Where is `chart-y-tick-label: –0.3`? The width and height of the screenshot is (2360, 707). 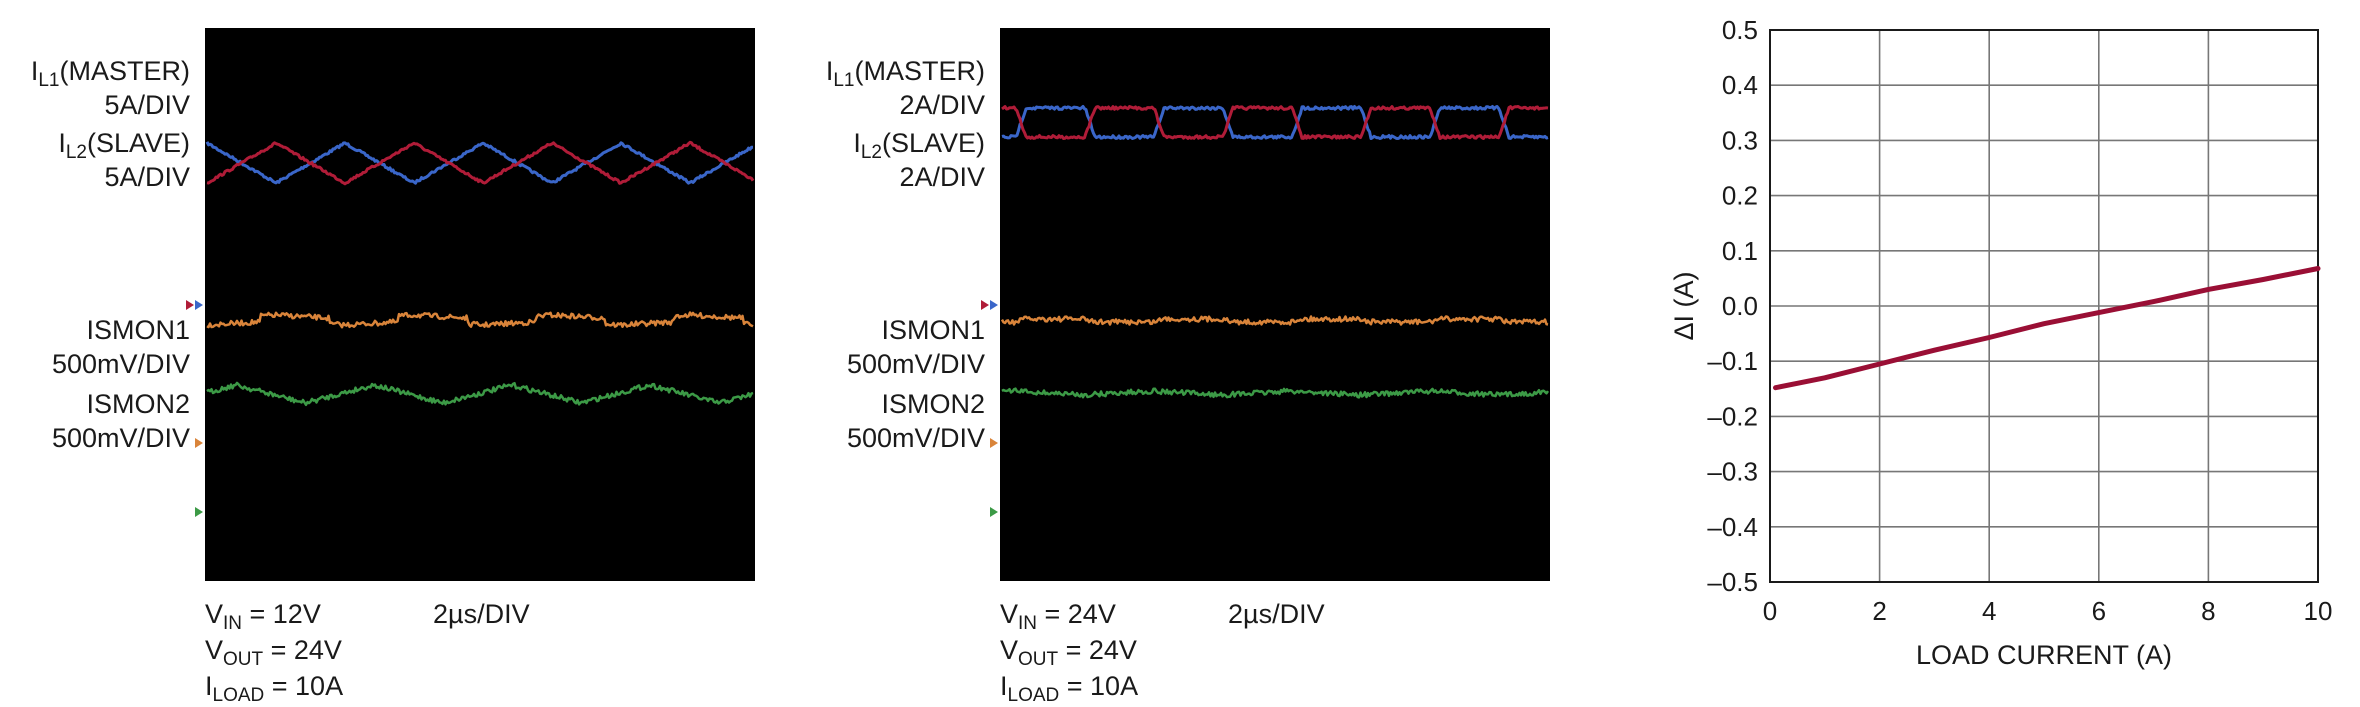
chart-y-tick-label: –0.3 is located at coordinates (1732, 472).